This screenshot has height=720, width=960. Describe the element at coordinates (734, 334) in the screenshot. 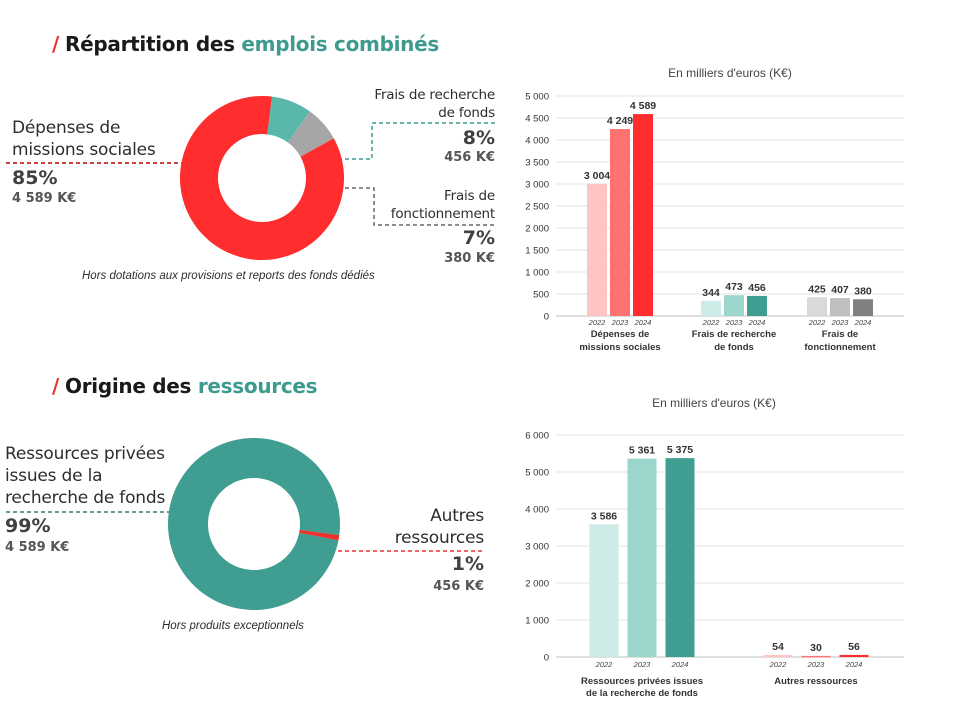

I see `category-label: Frais de recherche` at that location.